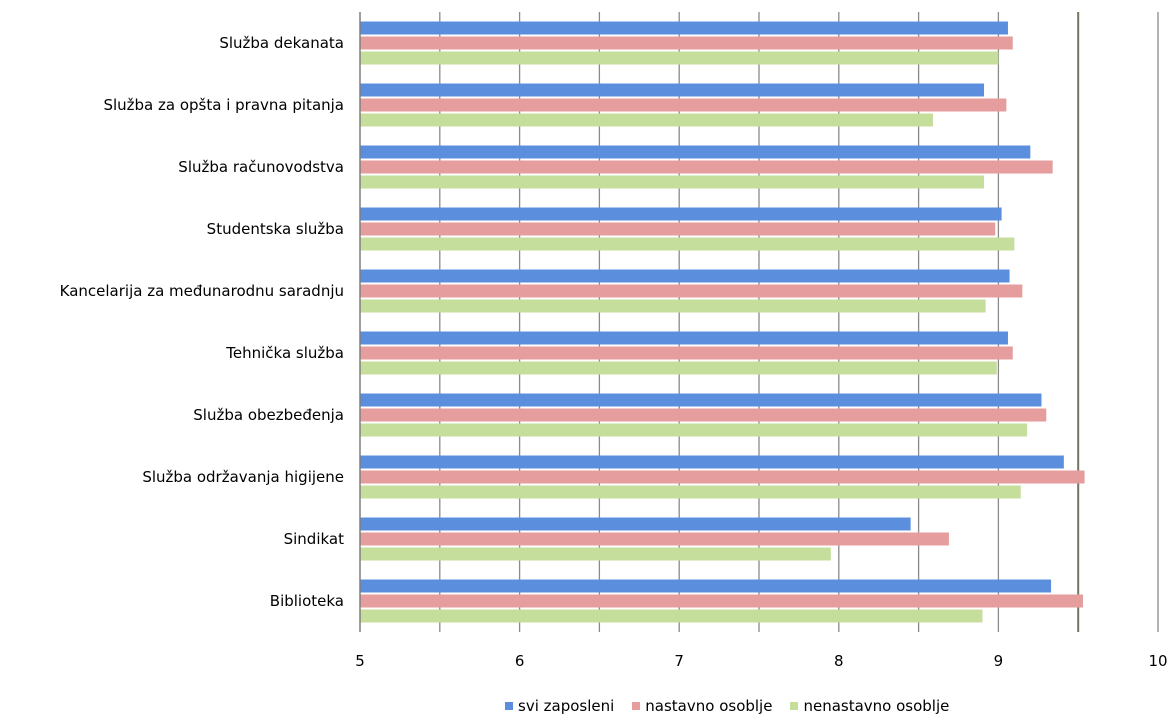  Describe the element at coordinates (268, 415) in the screenshot. I see `category-label-7: Služba obezbeđenja` at that location.